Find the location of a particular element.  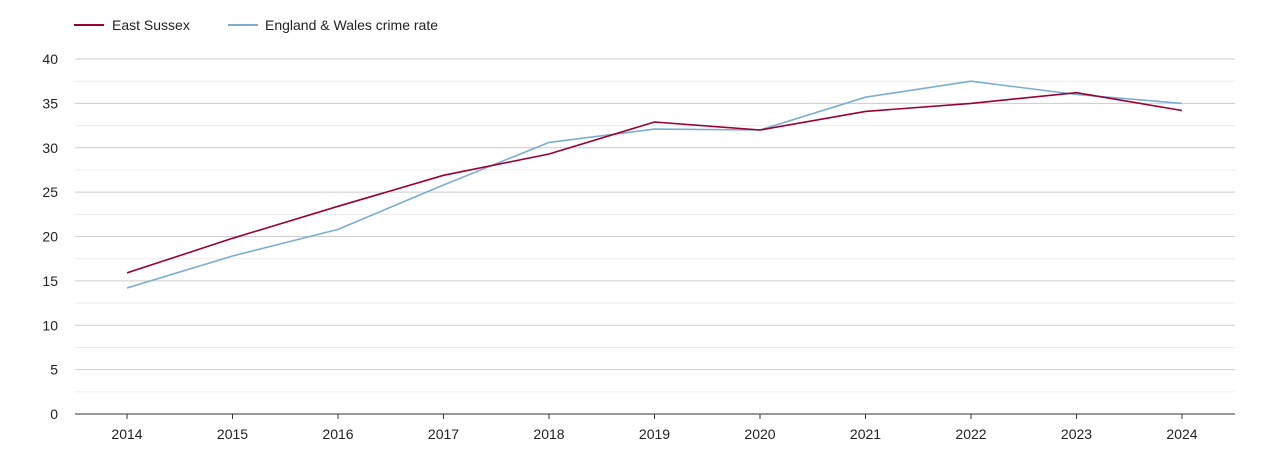

x-tick-label: 2021 is located at coordinates (865, 434).